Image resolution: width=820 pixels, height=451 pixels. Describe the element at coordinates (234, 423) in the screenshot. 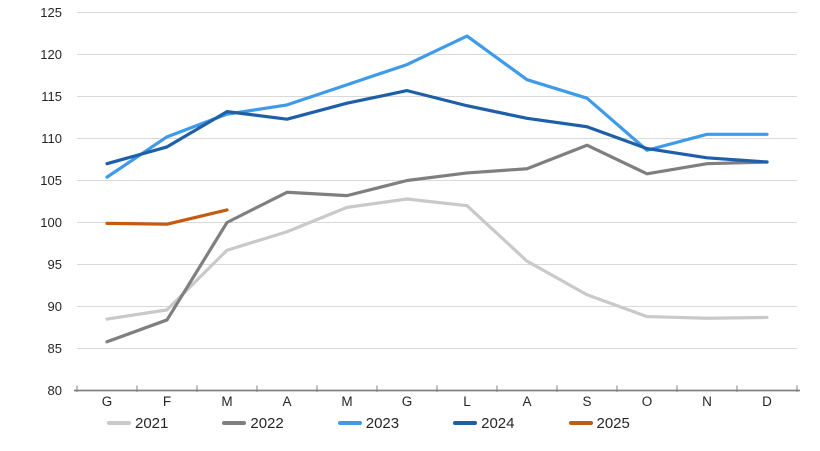

I see `legend-swatch-2022` at that location.